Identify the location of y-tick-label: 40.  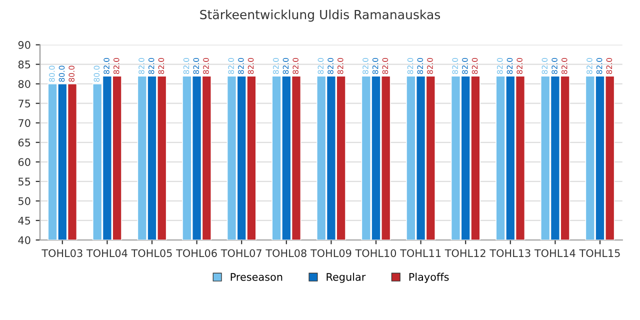
(24, 240).